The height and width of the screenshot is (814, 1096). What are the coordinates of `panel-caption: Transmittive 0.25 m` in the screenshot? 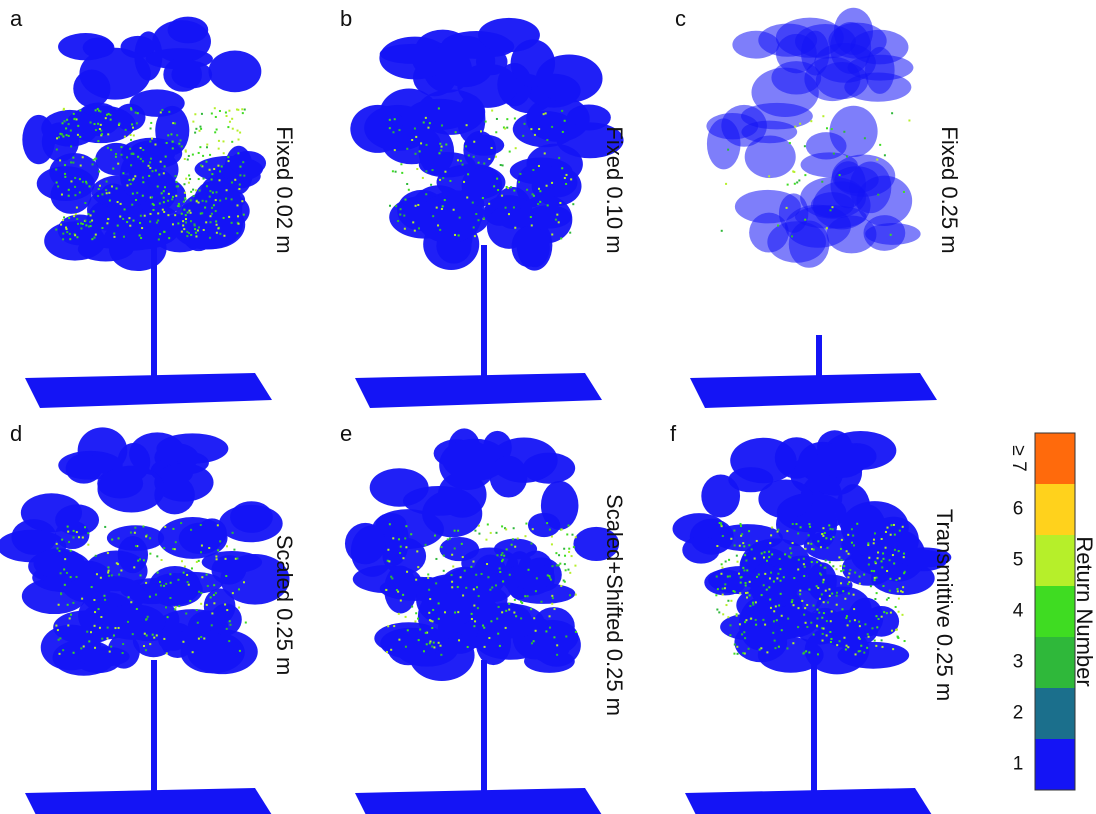 It's located at (944, 605).